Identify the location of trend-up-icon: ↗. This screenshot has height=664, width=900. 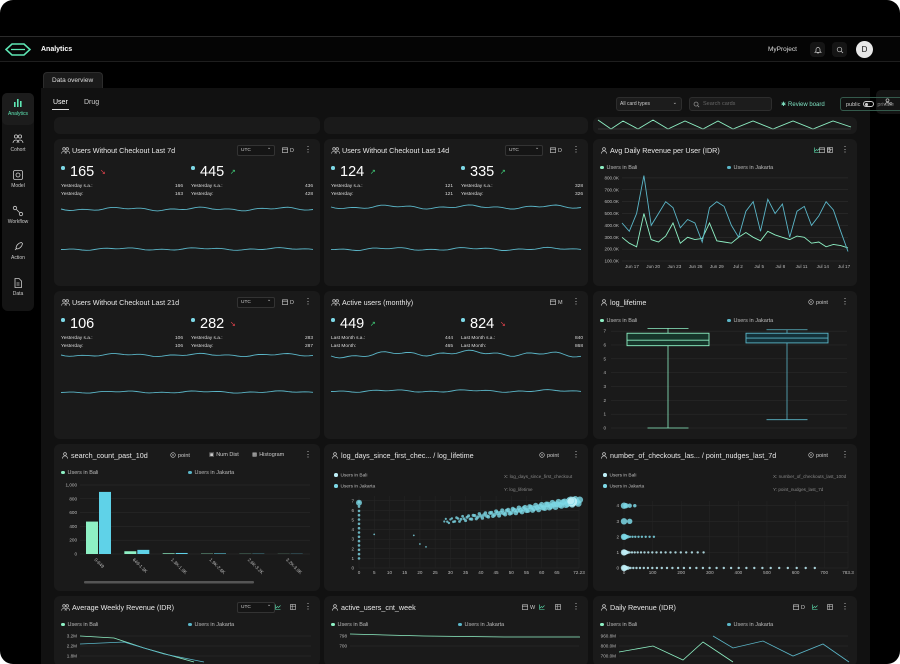
(372, 172).